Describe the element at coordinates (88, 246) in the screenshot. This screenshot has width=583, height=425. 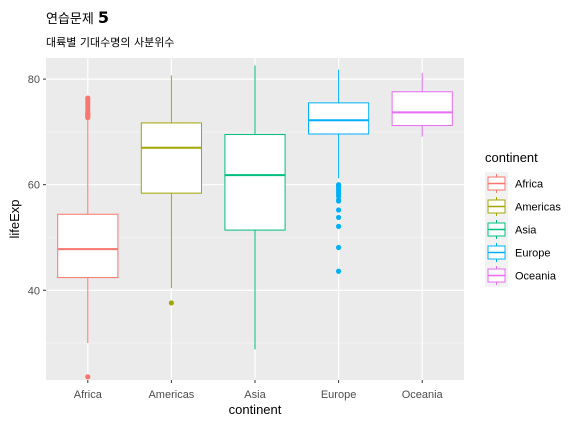
I see `box-africa` at that location.